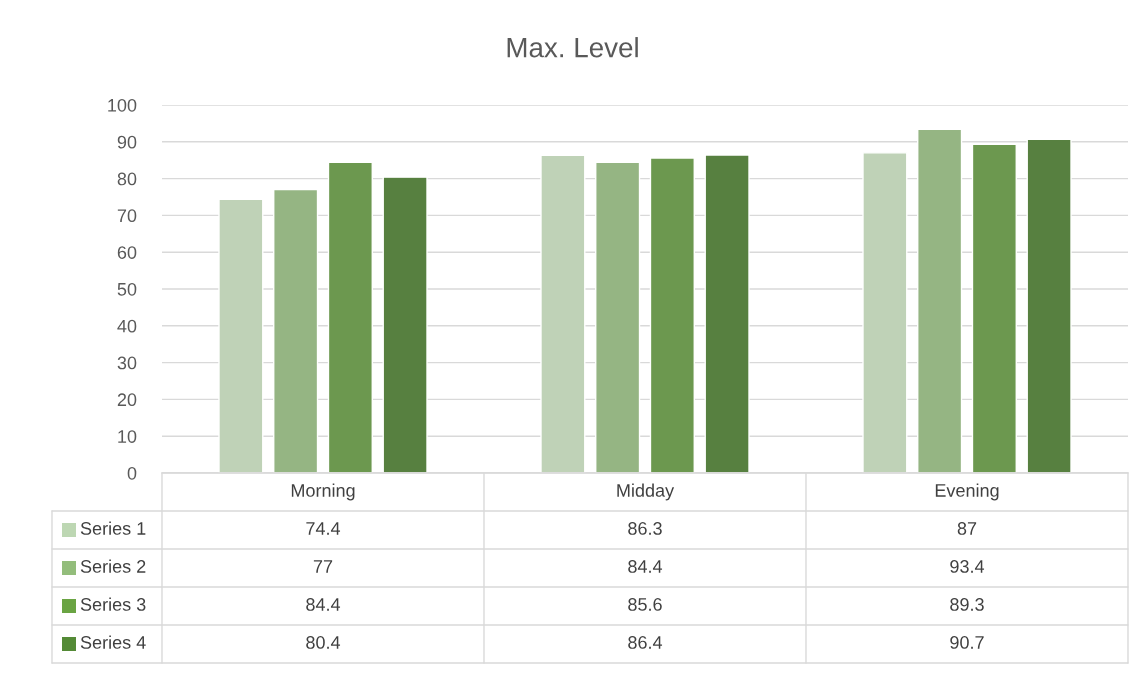 The width and height of the screenshot is (1145, 673). Describe the element at coordinates (127, 142) in the screenshot. I see `y-tick-label: 90` at that location.